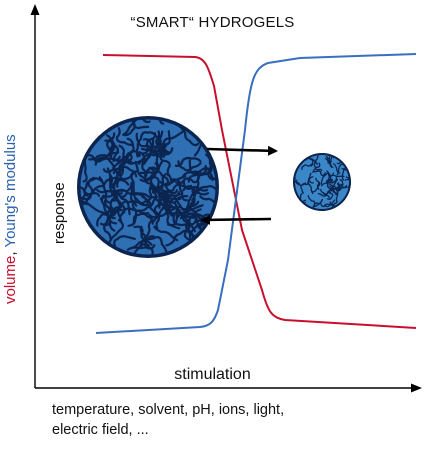  I want to click on y-axis-arrow, so click(35, 9).